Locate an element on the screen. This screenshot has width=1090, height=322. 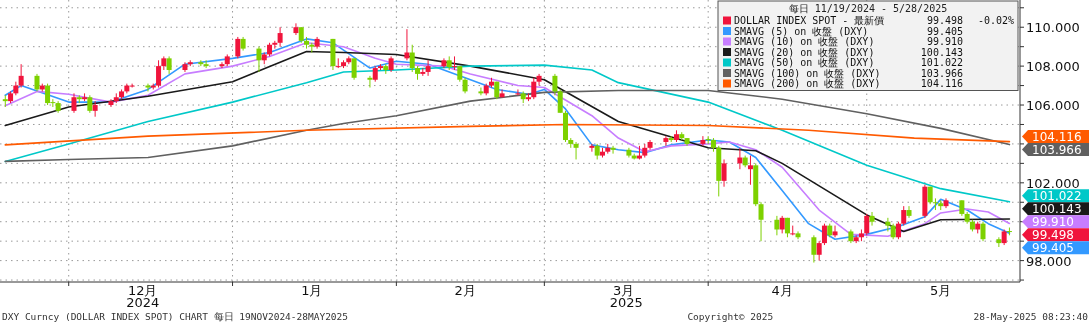
legend-label: SMAVG (50) on 收盤 (DXY) is located at coordinates (804, 62).